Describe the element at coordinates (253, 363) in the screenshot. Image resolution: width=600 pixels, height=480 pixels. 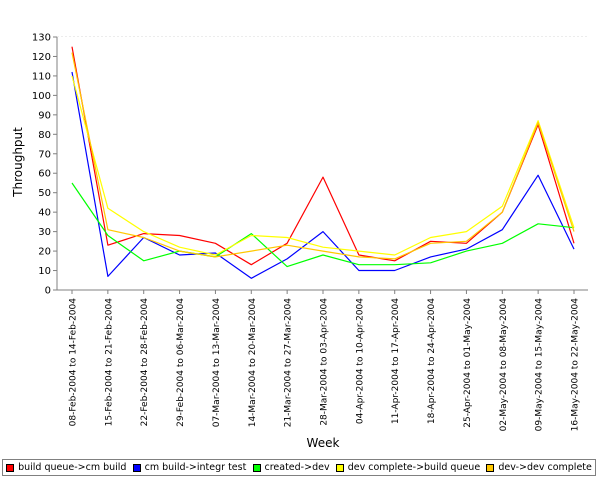
I see `x-tick-label: 14-Mar-2004 to 20-Mar-2004` at that location.